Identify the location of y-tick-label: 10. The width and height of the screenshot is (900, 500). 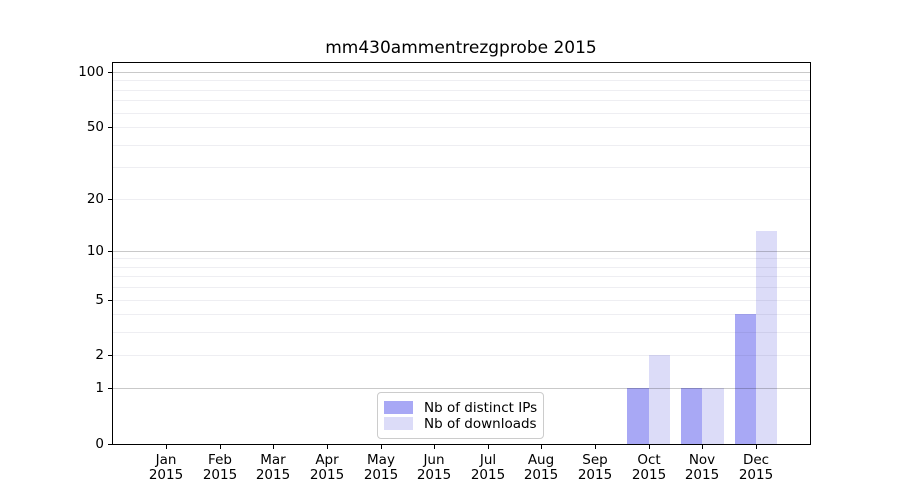
(95, 251).